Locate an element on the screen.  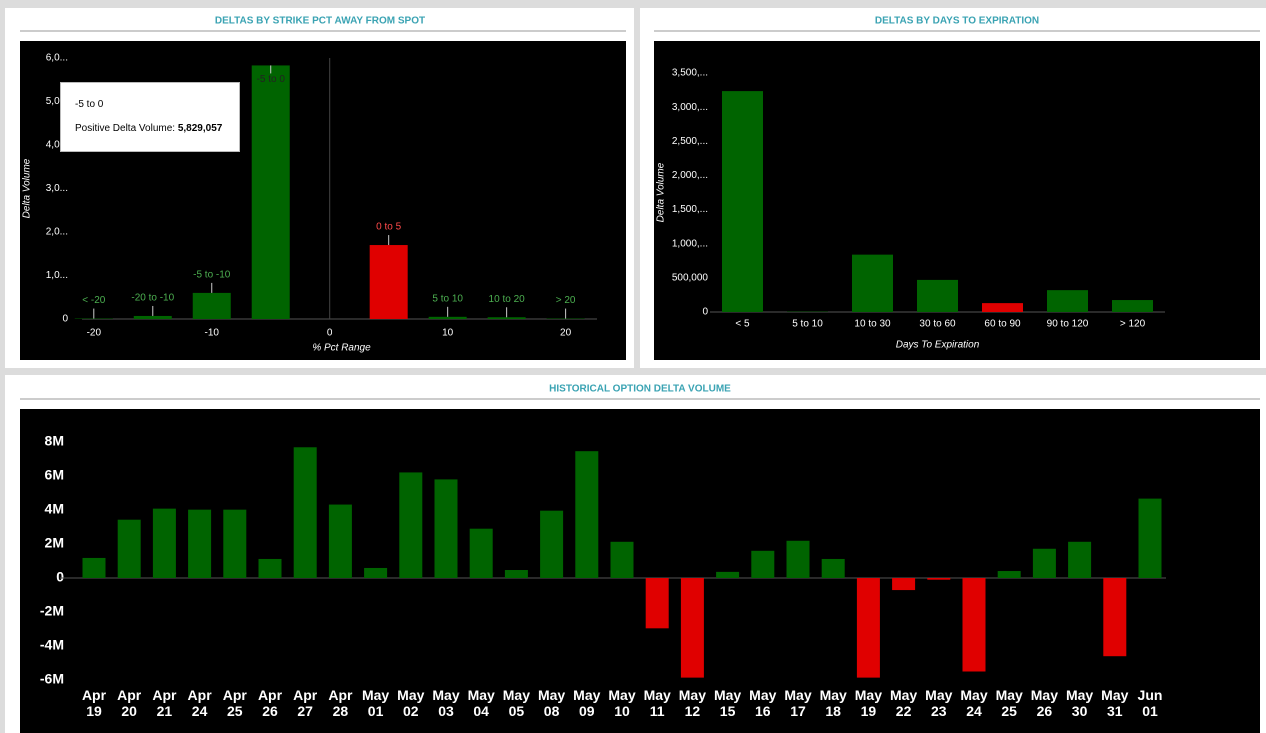
y-tick-label: -4M is located at coordinates (52, 645).